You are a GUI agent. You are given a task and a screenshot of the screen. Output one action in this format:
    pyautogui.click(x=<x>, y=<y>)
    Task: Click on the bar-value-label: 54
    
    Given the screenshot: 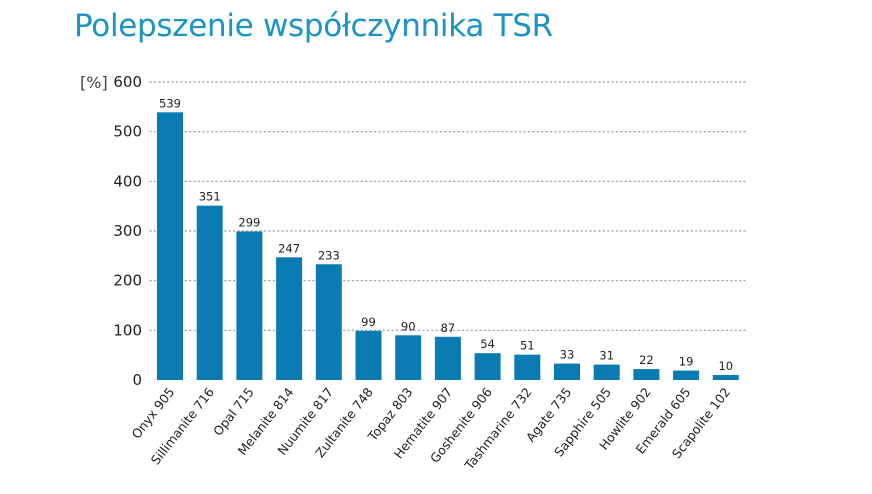 What is the action you would take?
    pyautogui.click(x=487, y=344)
    